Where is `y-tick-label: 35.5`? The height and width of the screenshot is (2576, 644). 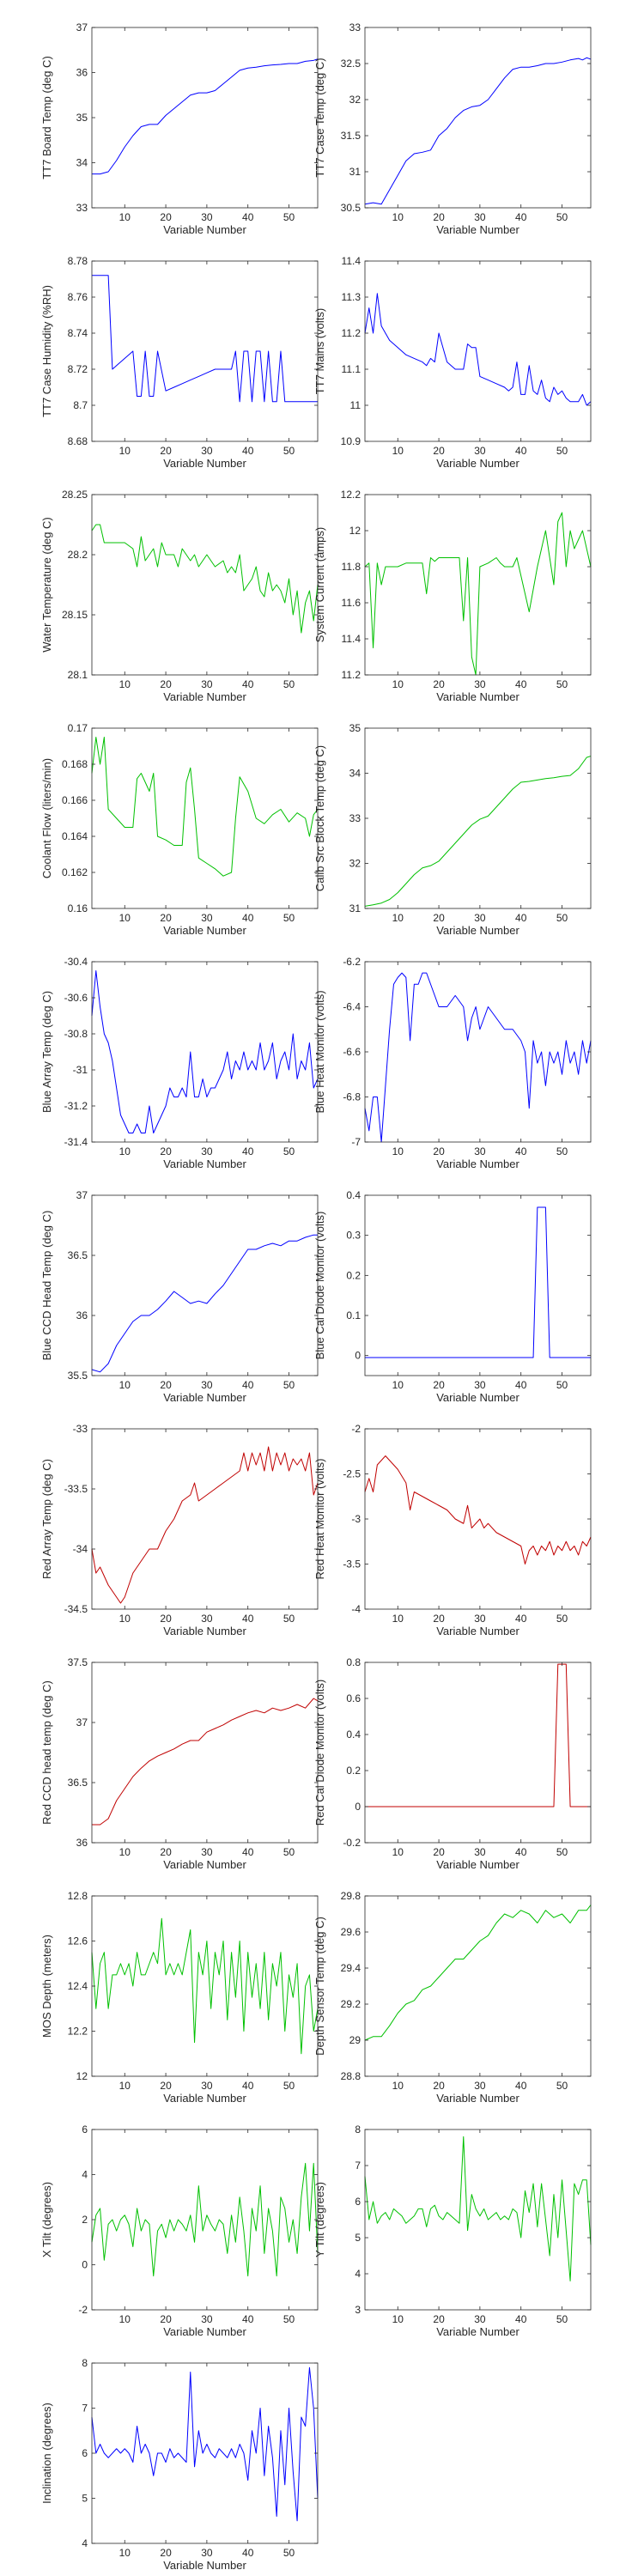
y-tick-label: 35.5 is located at coordinates (78, 1376).